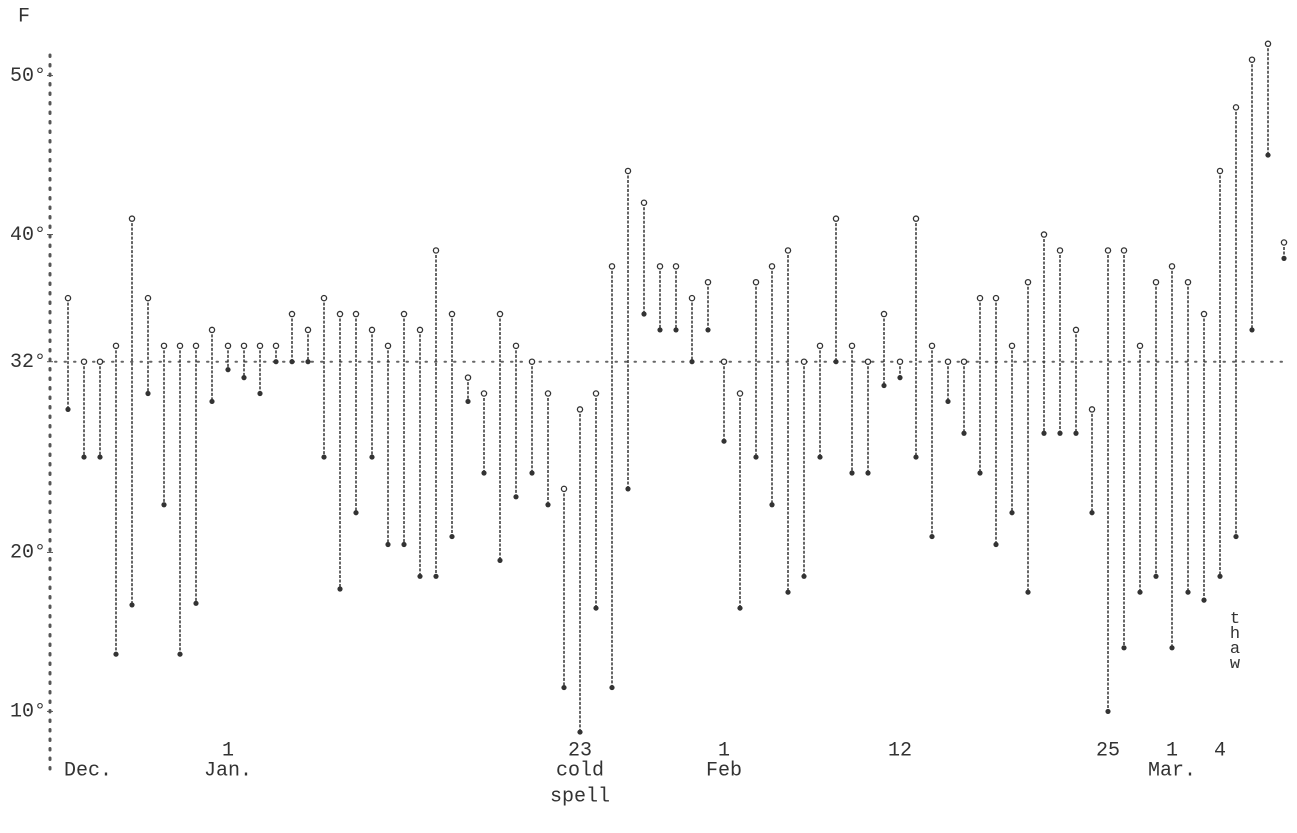 This screenshot has width=1297, height=833. Describe the element at coordinates (28, 362) in the screenshot. I see `y-tick-label: 32°` at that location.